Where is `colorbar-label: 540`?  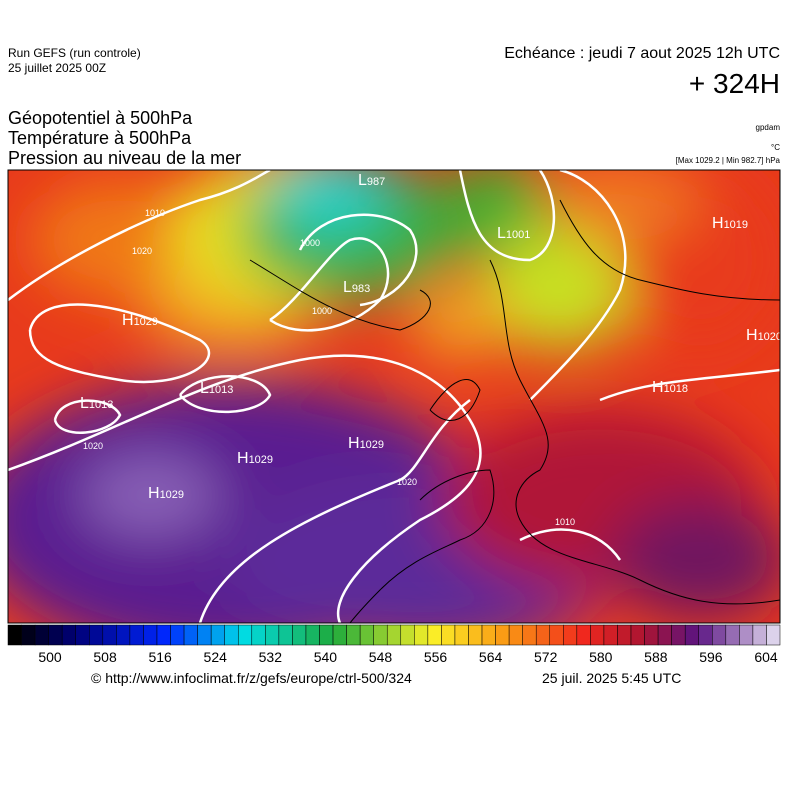 colorbar-label: 540 is located at coordinates (326, 657).